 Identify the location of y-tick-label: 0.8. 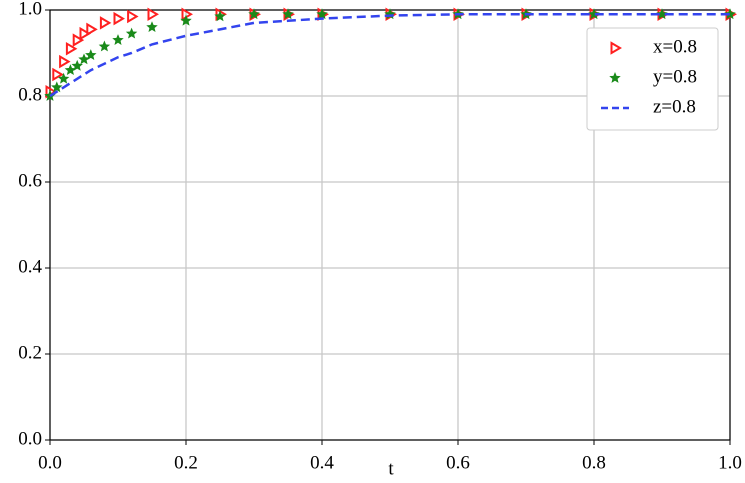
(30, 94).